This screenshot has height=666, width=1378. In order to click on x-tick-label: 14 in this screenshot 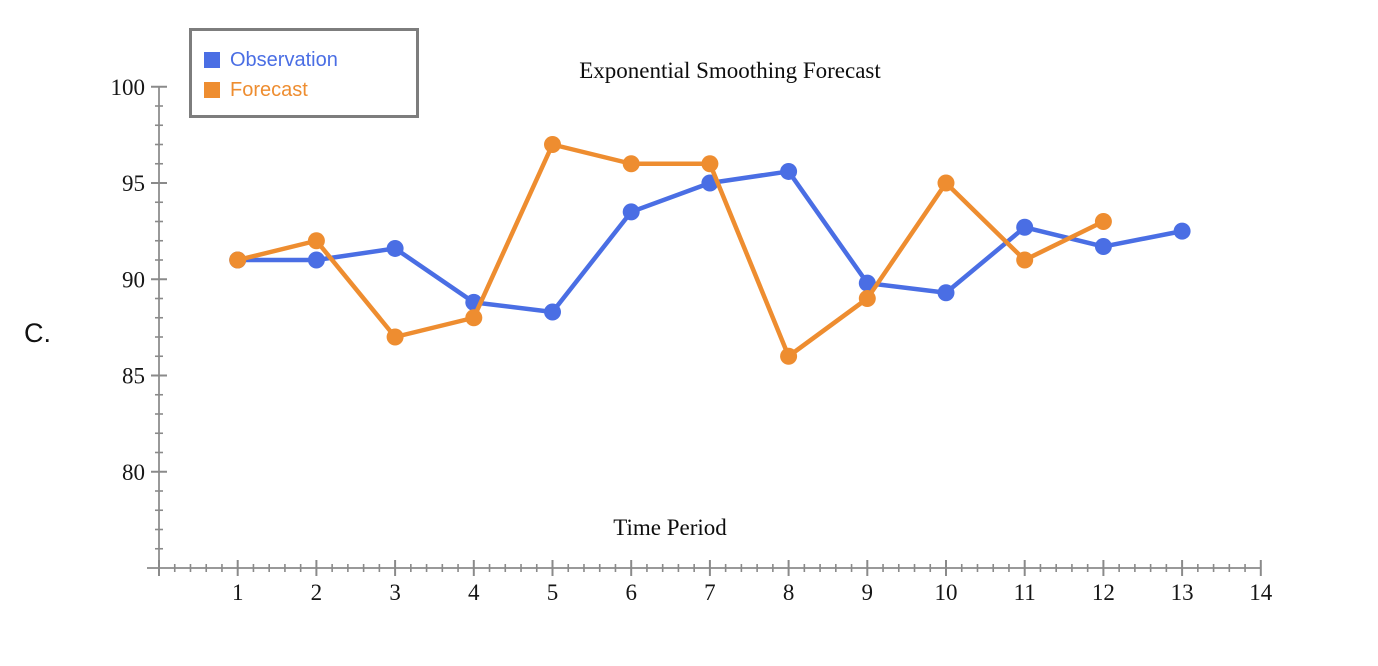, I will do `click(1261, 592)`.